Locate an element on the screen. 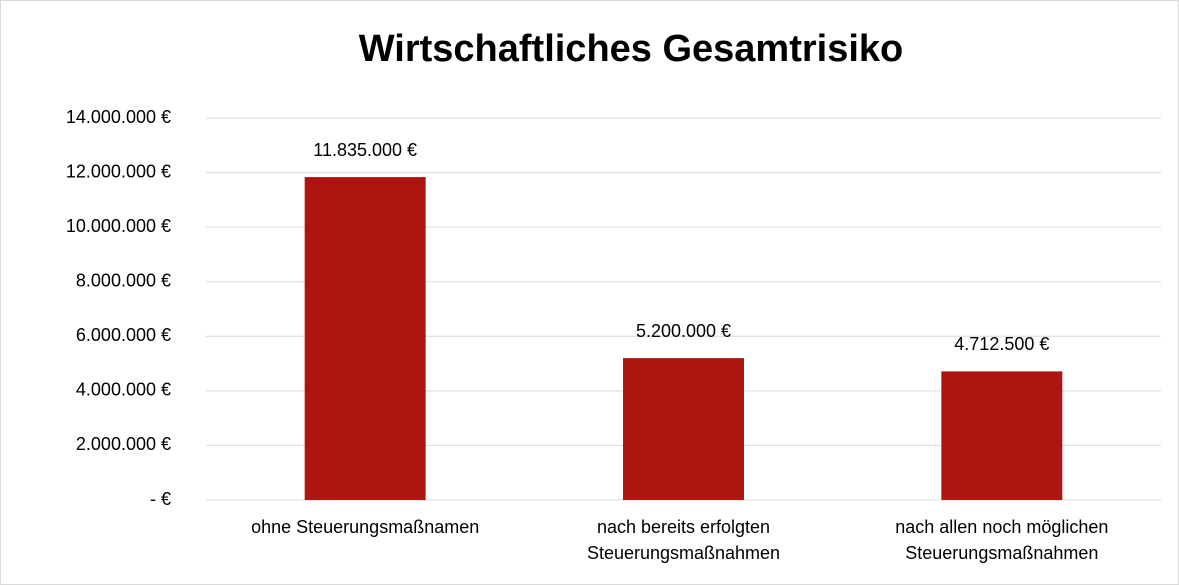  y-tick-label: 10.000.000 € is located at coordinates (118, 226).